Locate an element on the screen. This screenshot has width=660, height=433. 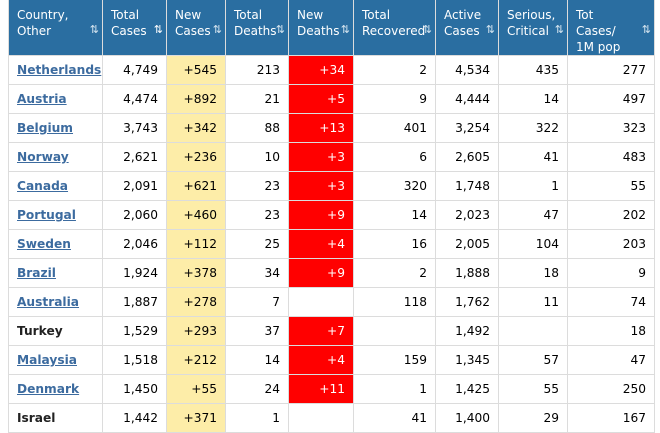
total-deaths-cell: 213 is located at coordinates (257, 70).